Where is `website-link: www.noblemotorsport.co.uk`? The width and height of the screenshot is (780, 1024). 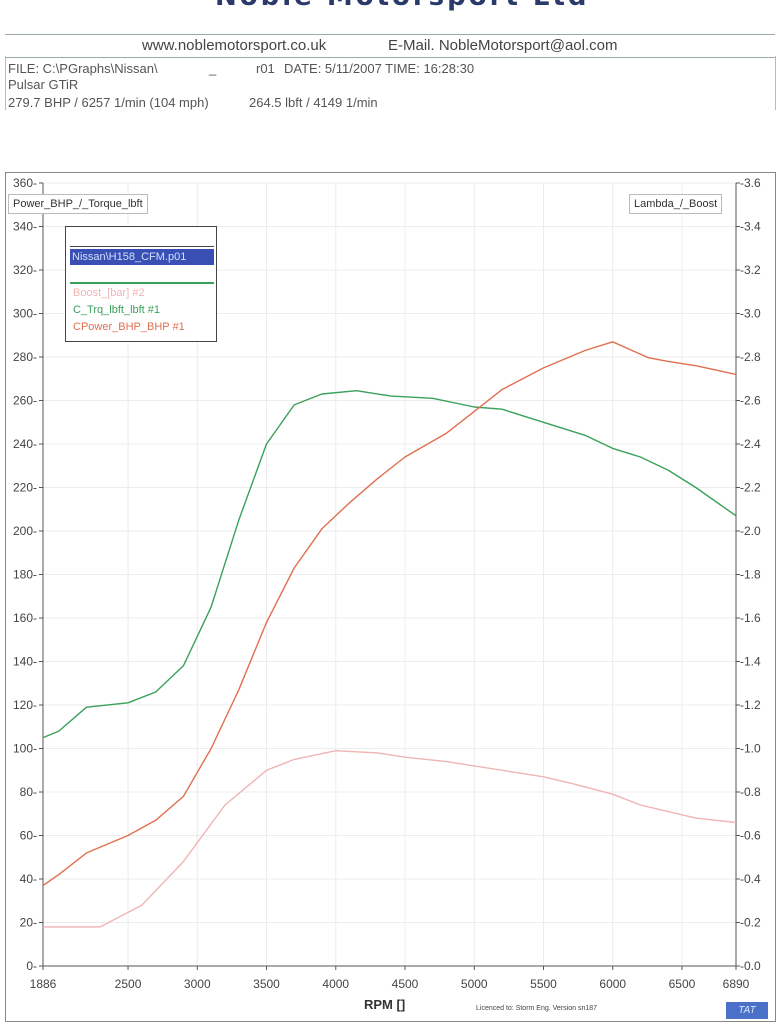
website-link: www.noblemotorsport.co.uk is located at coordinates (234, 45).